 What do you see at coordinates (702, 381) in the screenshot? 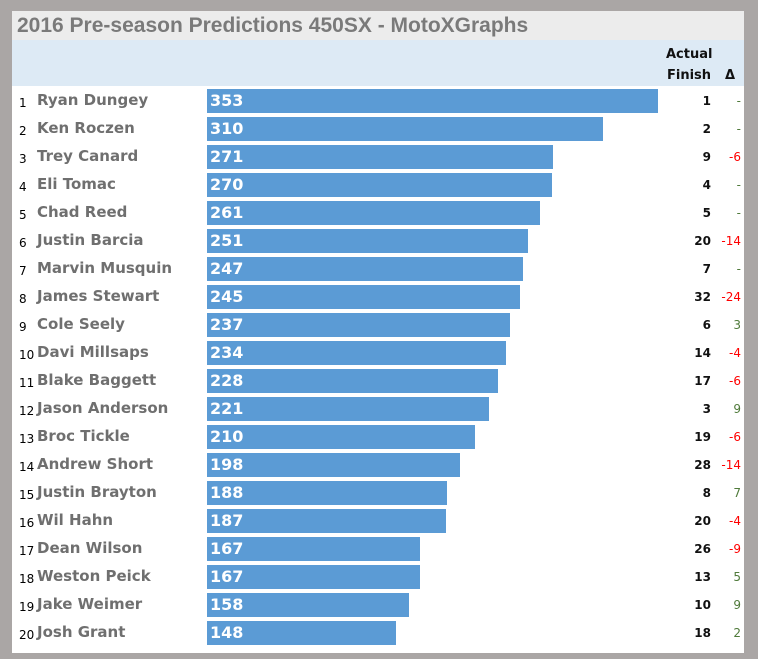
I see `actual-finish: 17` at bounding box center [702, 381].